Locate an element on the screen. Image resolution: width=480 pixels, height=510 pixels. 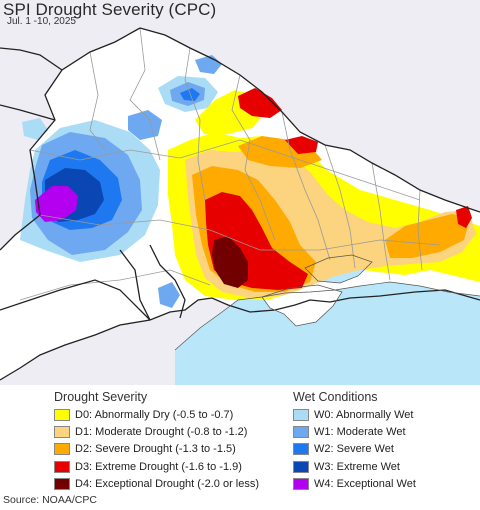
legend-label-w4: W4: Exceptional Wet is located at coordinates (365, 484).